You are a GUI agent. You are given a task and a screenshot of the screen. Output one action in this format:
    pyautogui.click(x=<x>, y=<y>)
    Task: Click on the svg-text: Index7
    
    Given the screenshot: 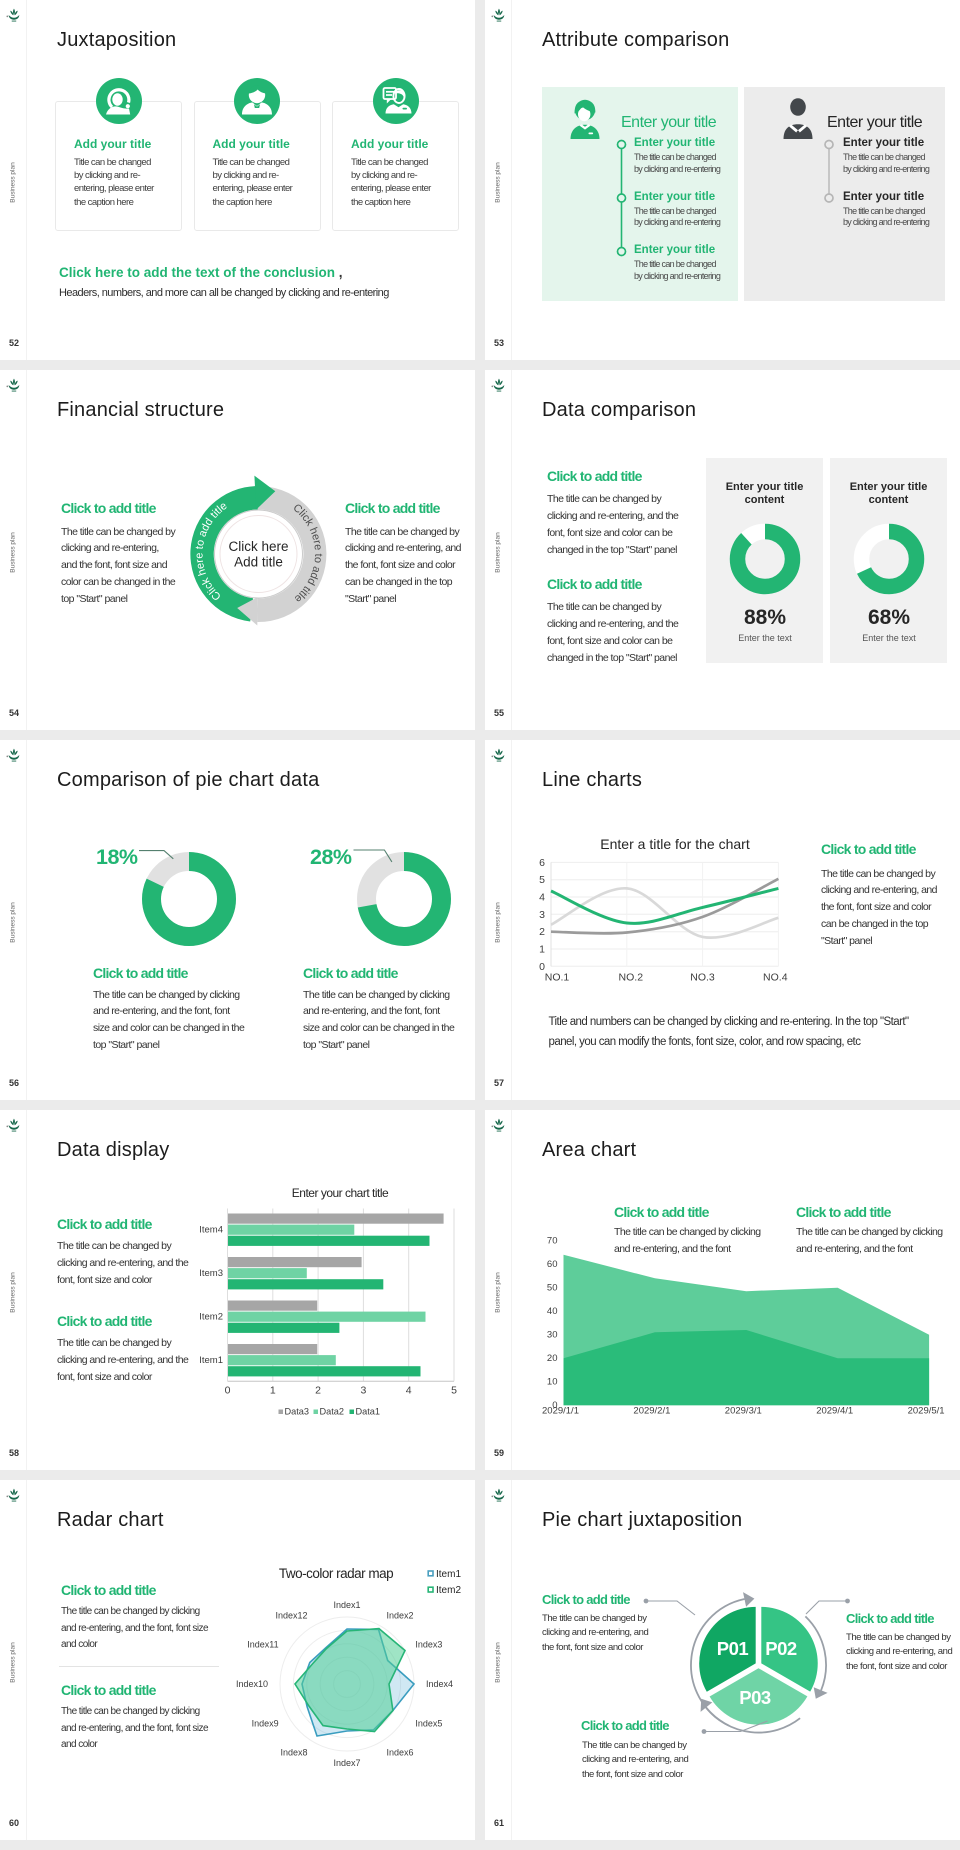 What is the action you would take?
    pyautogui.click(x=346, y=1763)
    